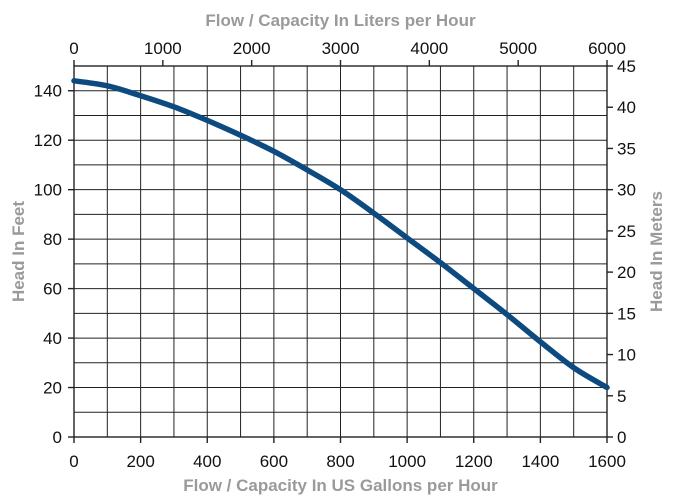  What do you see at coordinates (407, 461) in the screenshot?
I see `x-tick-label: 1000` at bounding box center [407, 461].